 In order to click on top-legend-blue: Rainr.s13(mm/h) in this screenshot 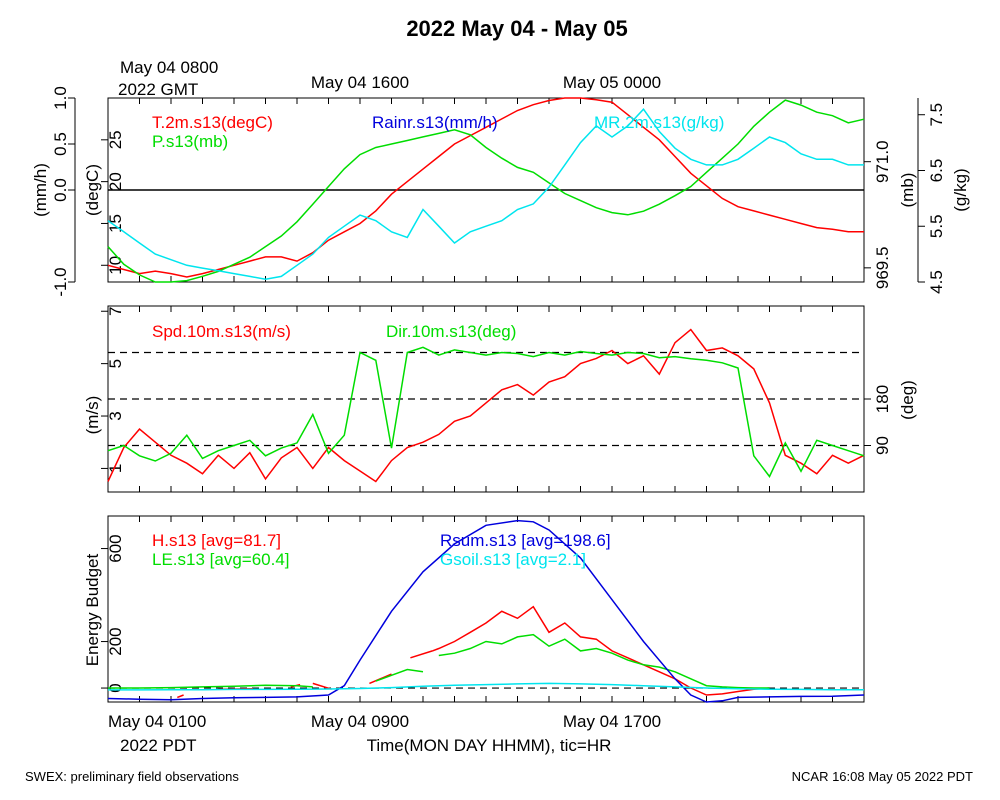, I will do `click(435, 122)`.